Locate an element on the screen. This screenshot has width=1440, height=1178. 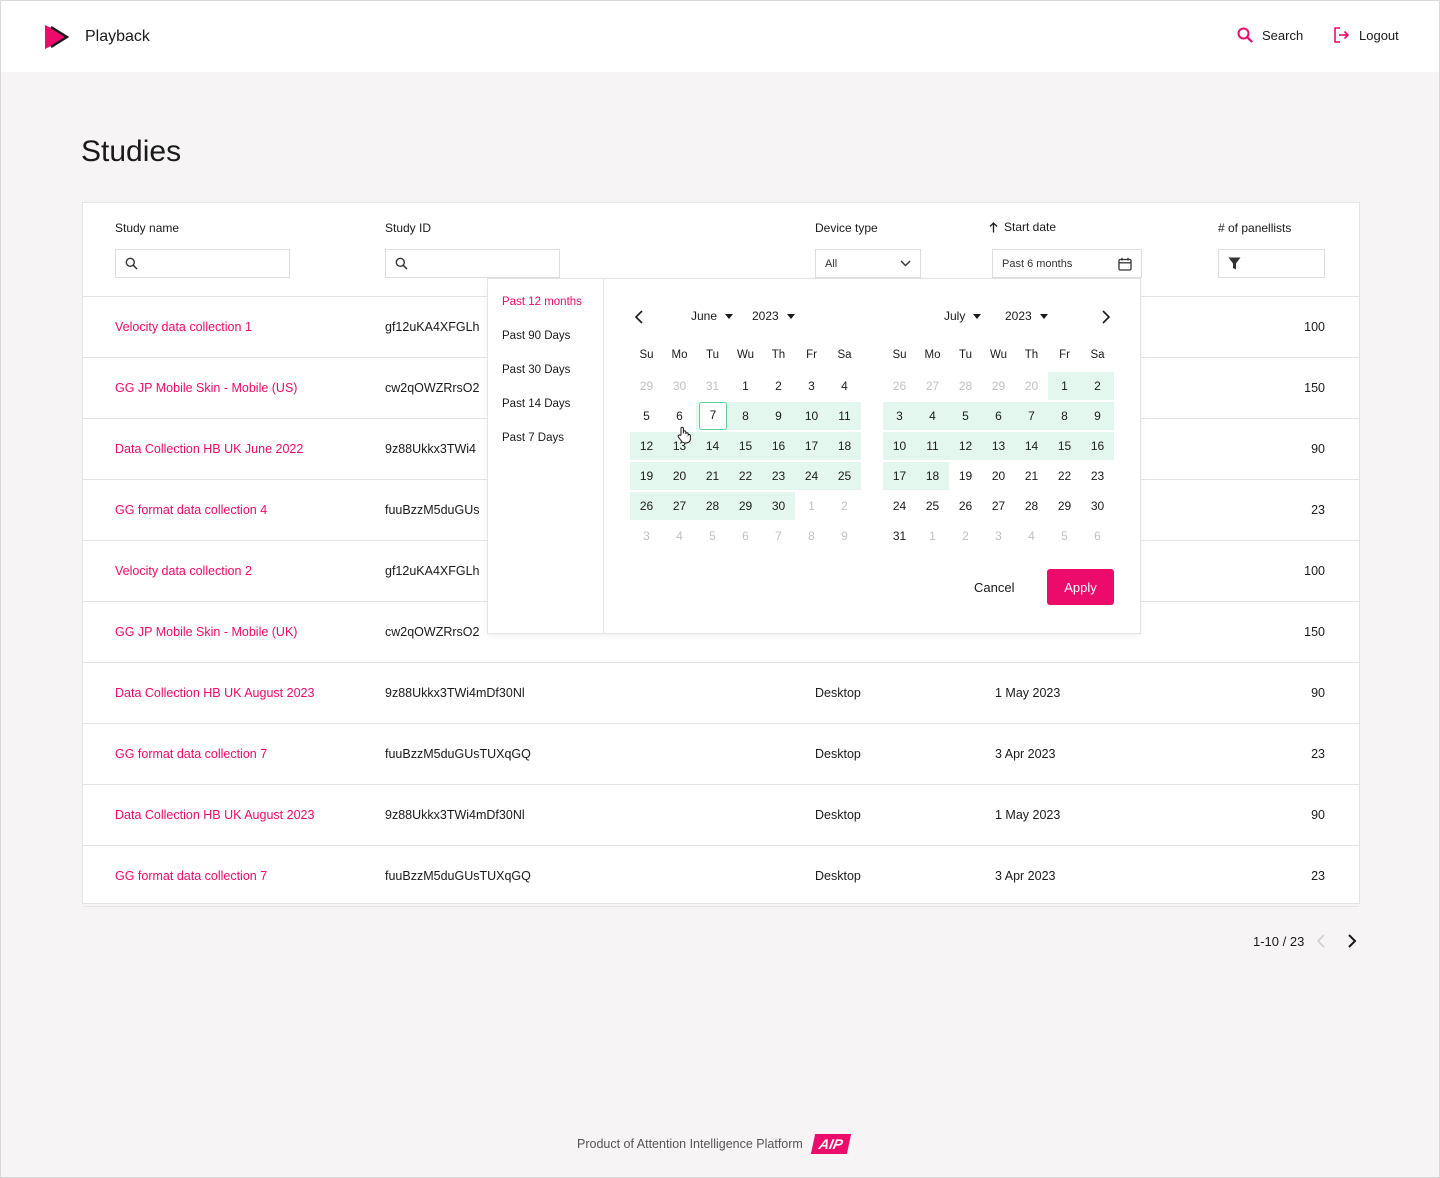
cancel-button: Cancel is located at coordinates (994, 587).